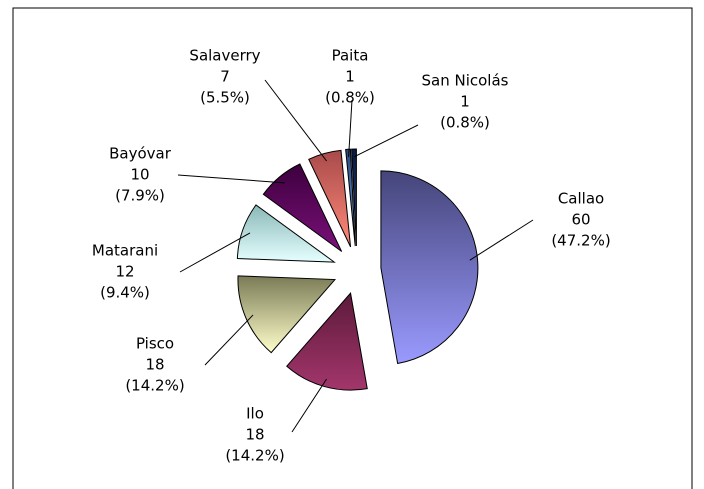 This screenshot has height=489, width=704. Describe the element at coordinates (140, 196) in the screenshot. I see `slice-label-share: (7.9%)` at that location.